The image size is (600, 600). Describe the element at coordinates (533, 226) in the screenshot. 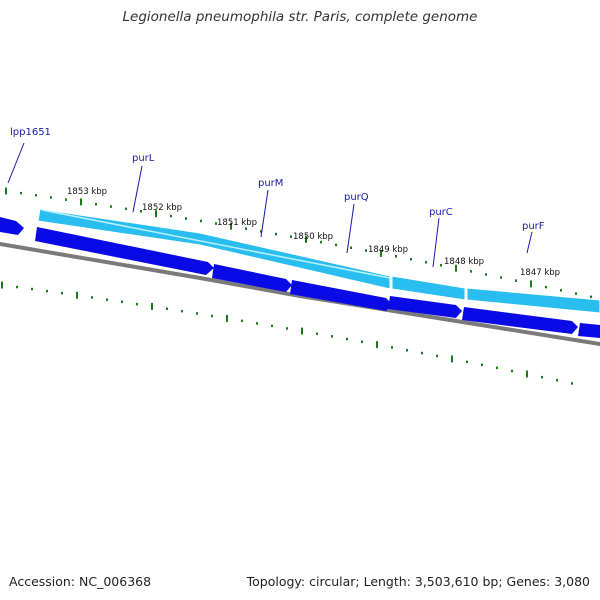

I see `gene-label-purF: purF` at that location.